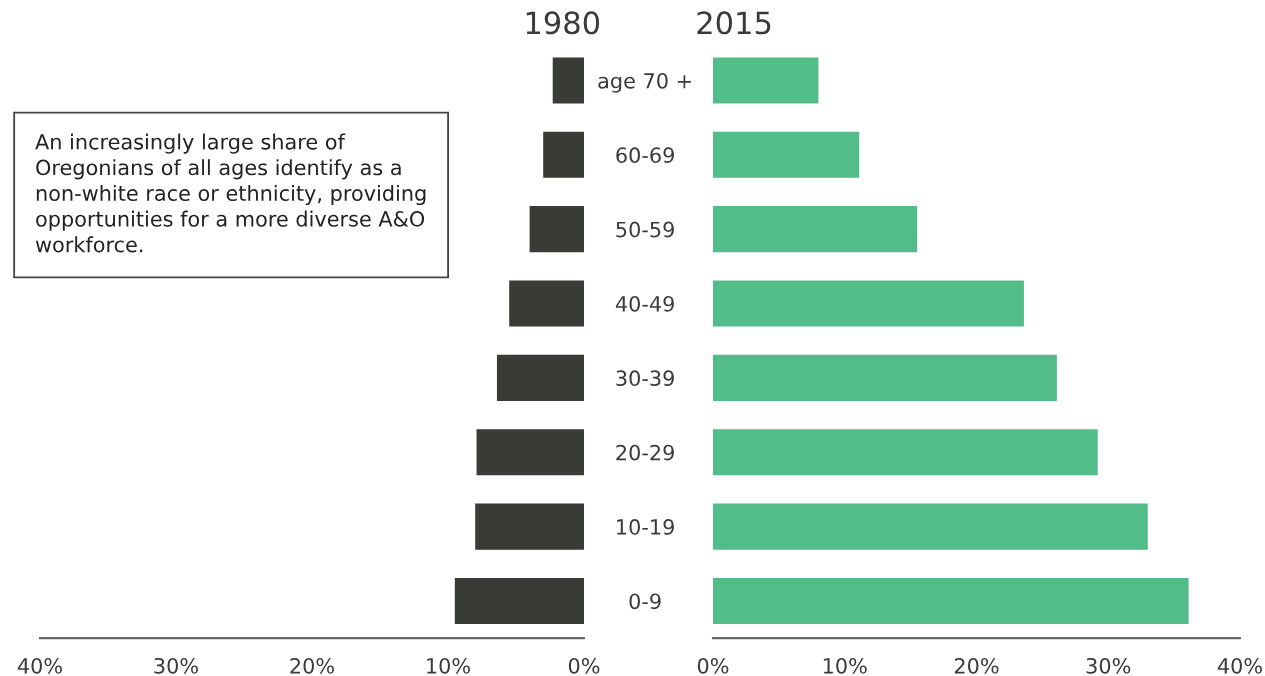  What do you see at coordinates (563, 23) in the screenshot?
I see `chart-title: 1980` at bounding box center [563, 23].